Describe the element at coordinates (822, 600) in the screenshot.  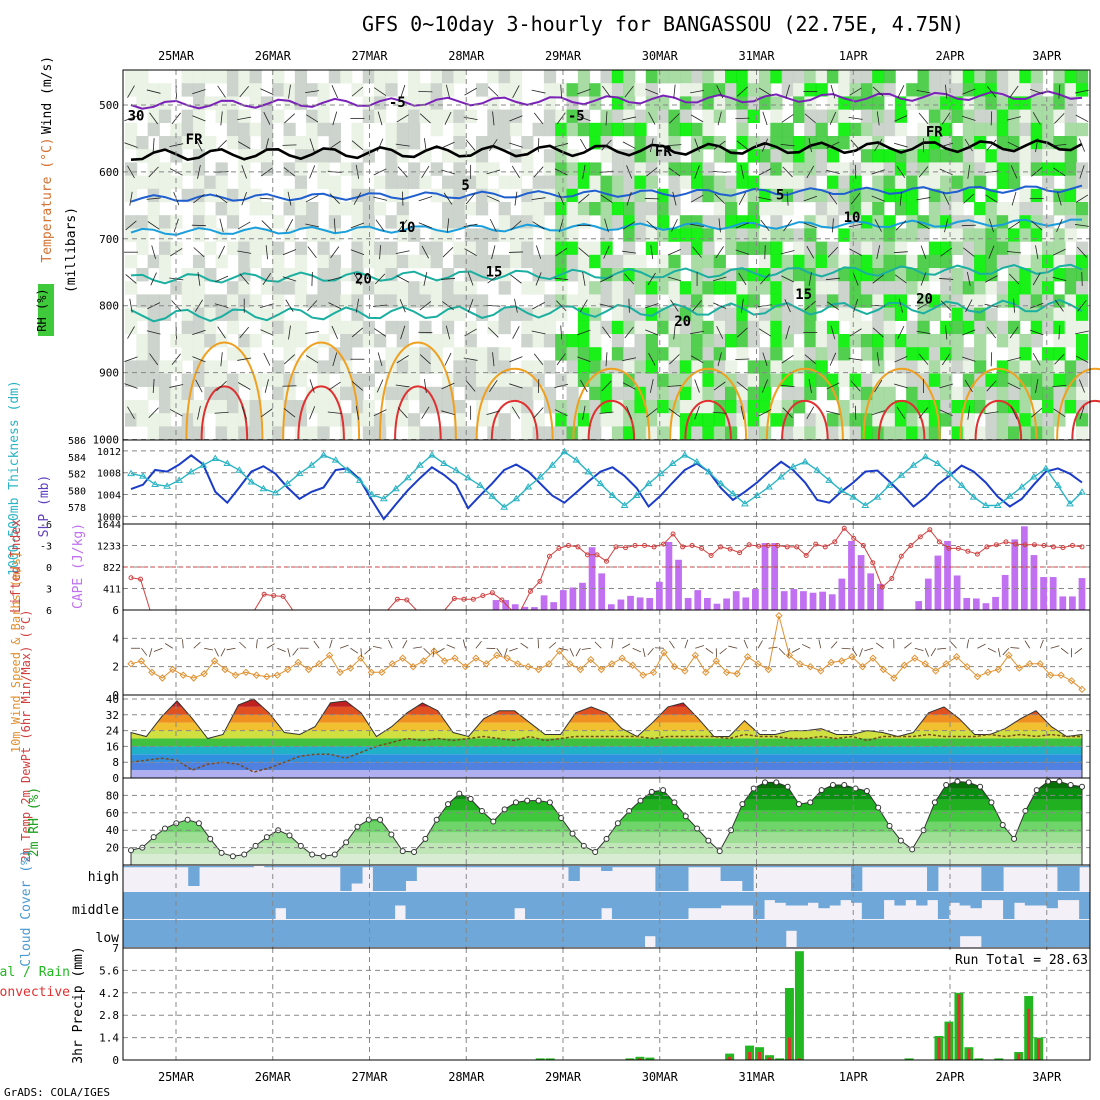
I see `cape-bar` at that location.